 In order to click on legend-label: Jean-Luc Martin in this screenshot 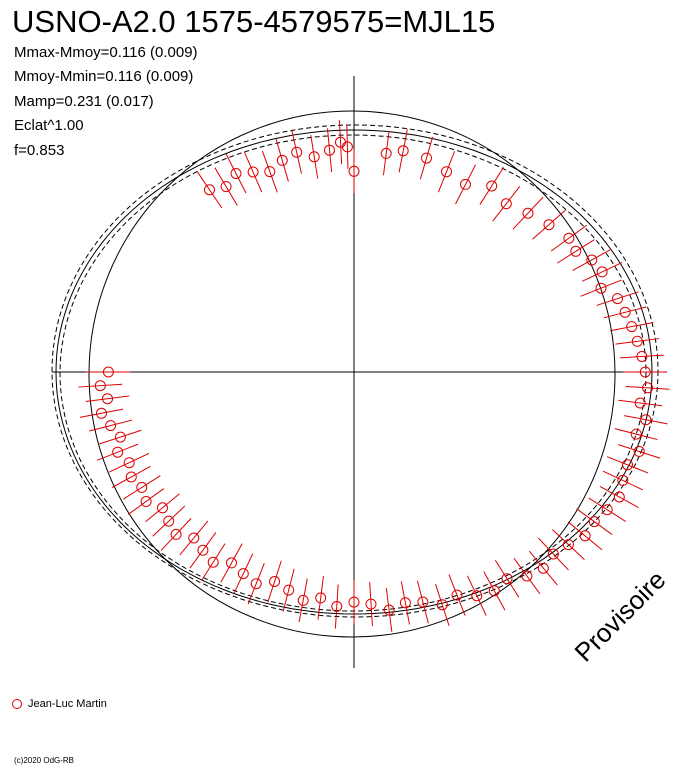, I will do `click(67, 704)`.